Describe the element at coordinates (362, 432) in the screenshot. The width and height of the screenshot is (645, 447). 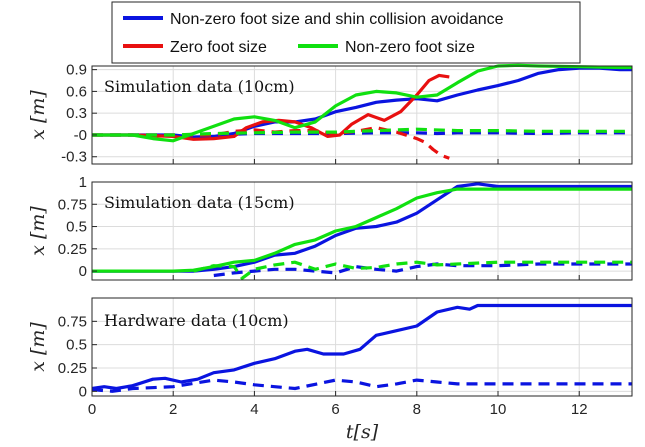
I see `panel-3-xlabel: t[s]` at that location.